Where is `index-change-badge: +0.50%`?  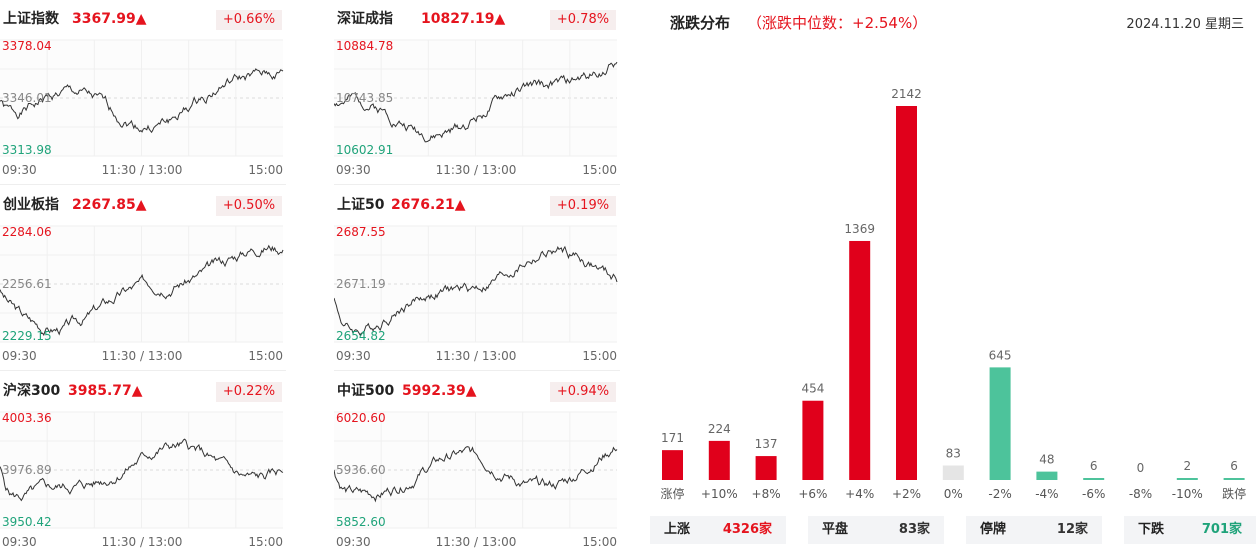
index-change-badge: +0.50% is located at coordinates (249, 206).